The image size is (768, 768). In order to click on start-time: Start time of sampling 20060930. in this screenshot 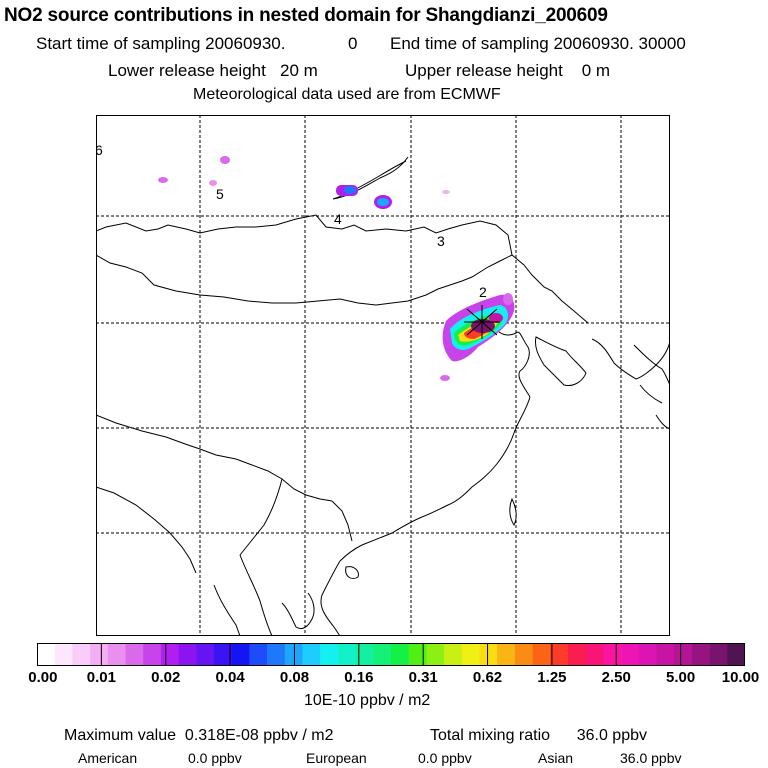, I will do `click(161, 43)`.